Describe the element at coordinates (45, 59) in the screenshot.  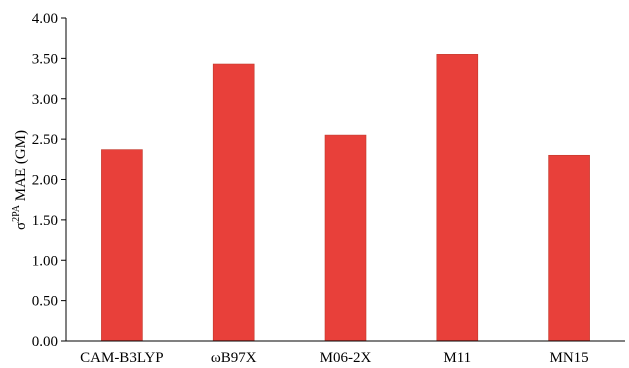
I see `y-tick-label: 3.50` at that location.